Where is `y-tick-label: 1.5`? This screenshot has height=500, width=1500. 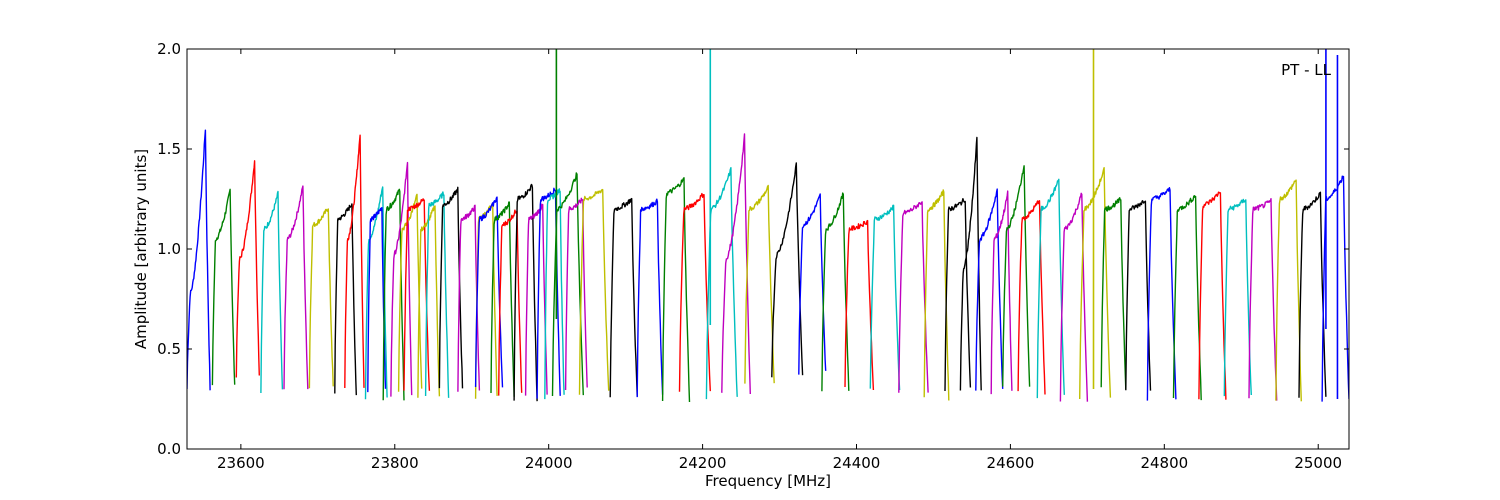 y-tick-label: 1.5 is located at coordinates (169, 149).